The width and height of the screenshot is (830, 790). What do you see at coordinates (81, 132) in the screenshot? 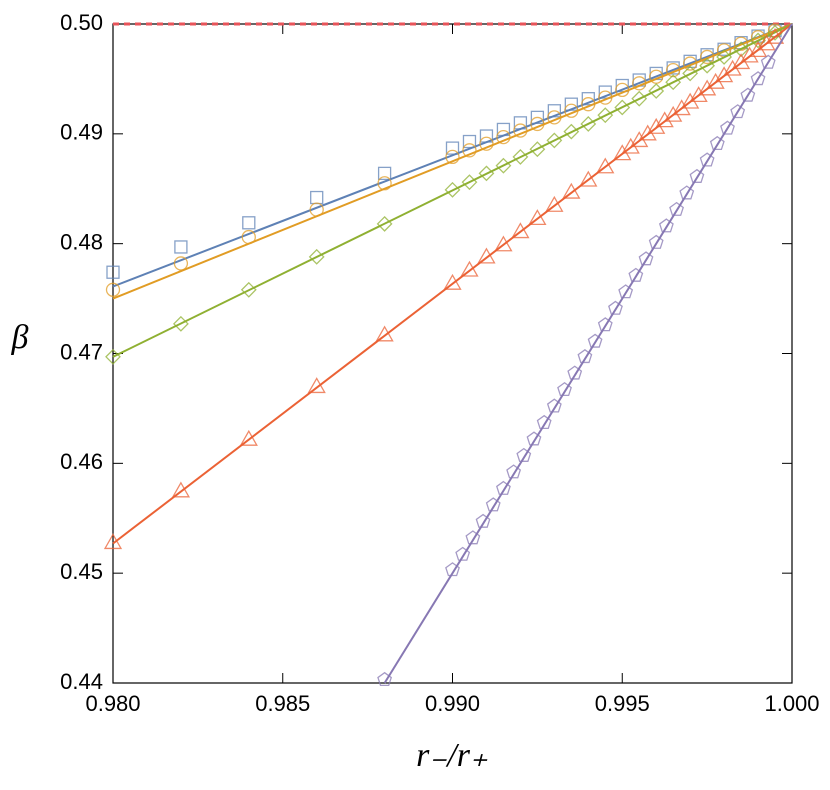
I see `y-tick-label: 0.49` at bounding box center [81, 132].